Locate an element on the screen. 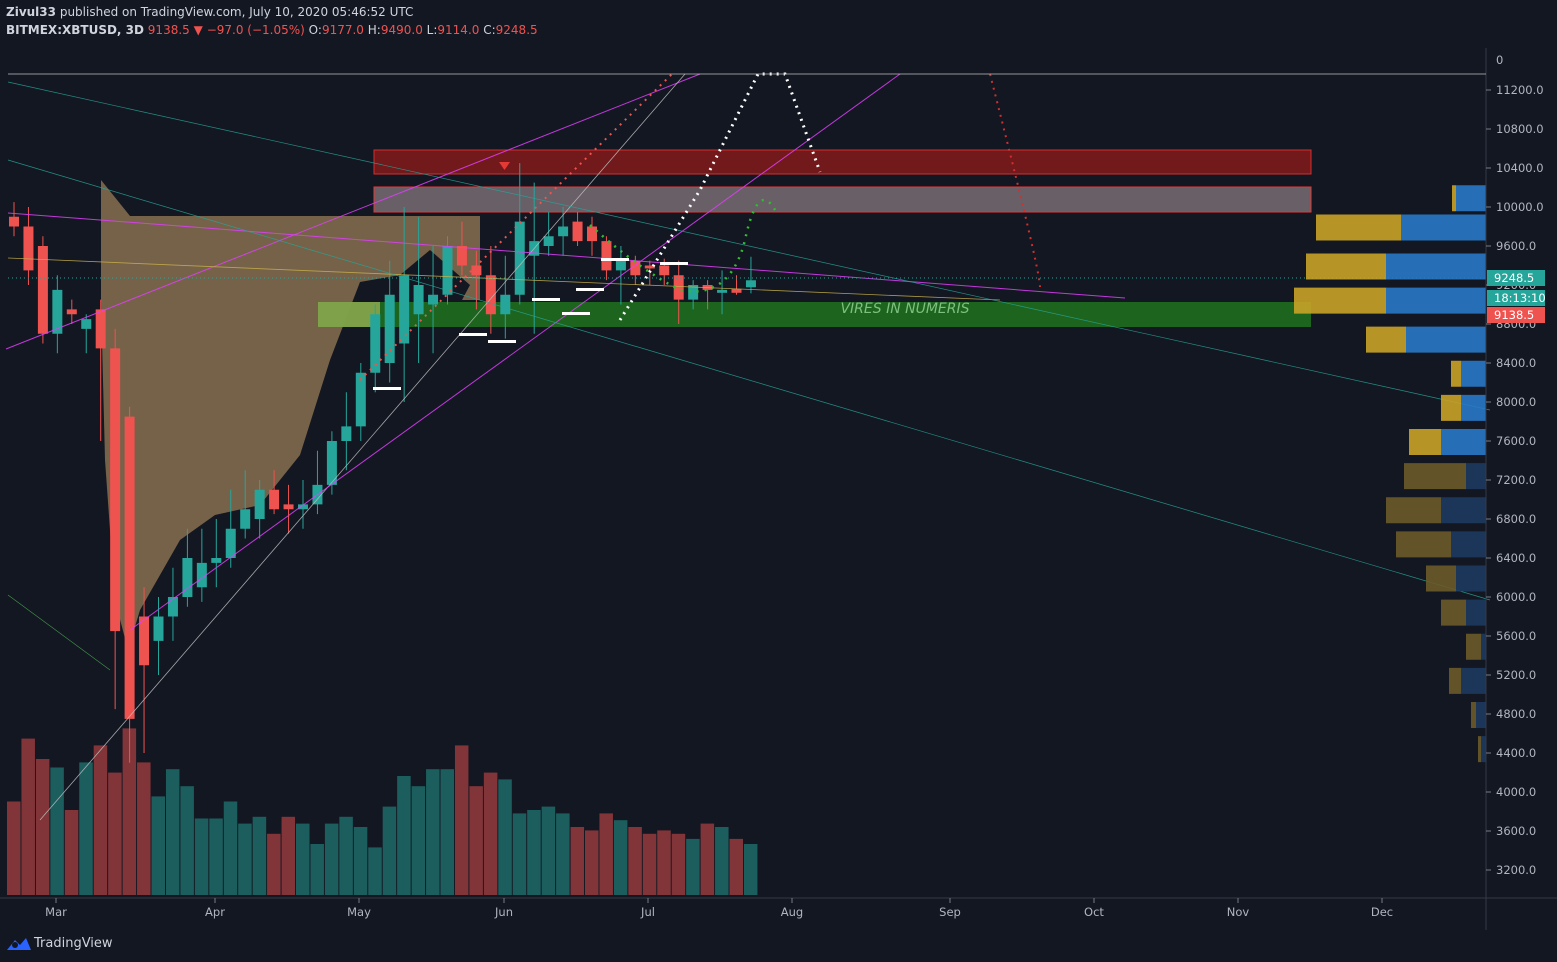  support-zone-left is located at coordinates (349, 314).